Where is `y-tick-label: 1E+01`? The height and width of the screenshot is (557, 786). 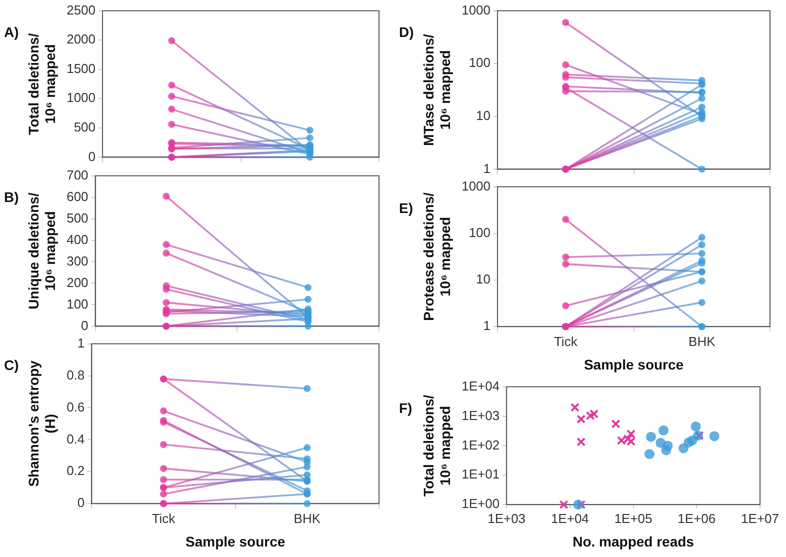 y-tick-label: 1E+01 is located at coordinates (481, 474).